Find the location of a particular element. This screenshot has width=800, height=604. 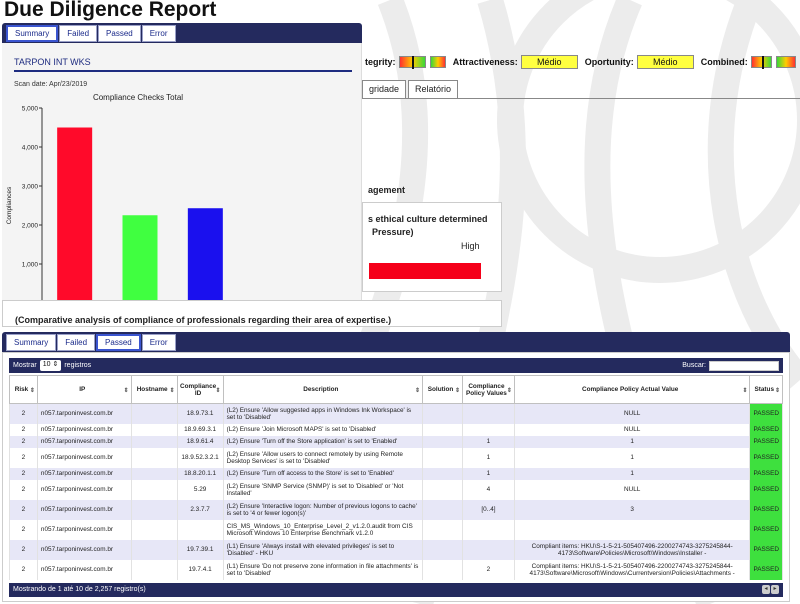

col-status: Status ⇕ is located at coordinates (766, 389).